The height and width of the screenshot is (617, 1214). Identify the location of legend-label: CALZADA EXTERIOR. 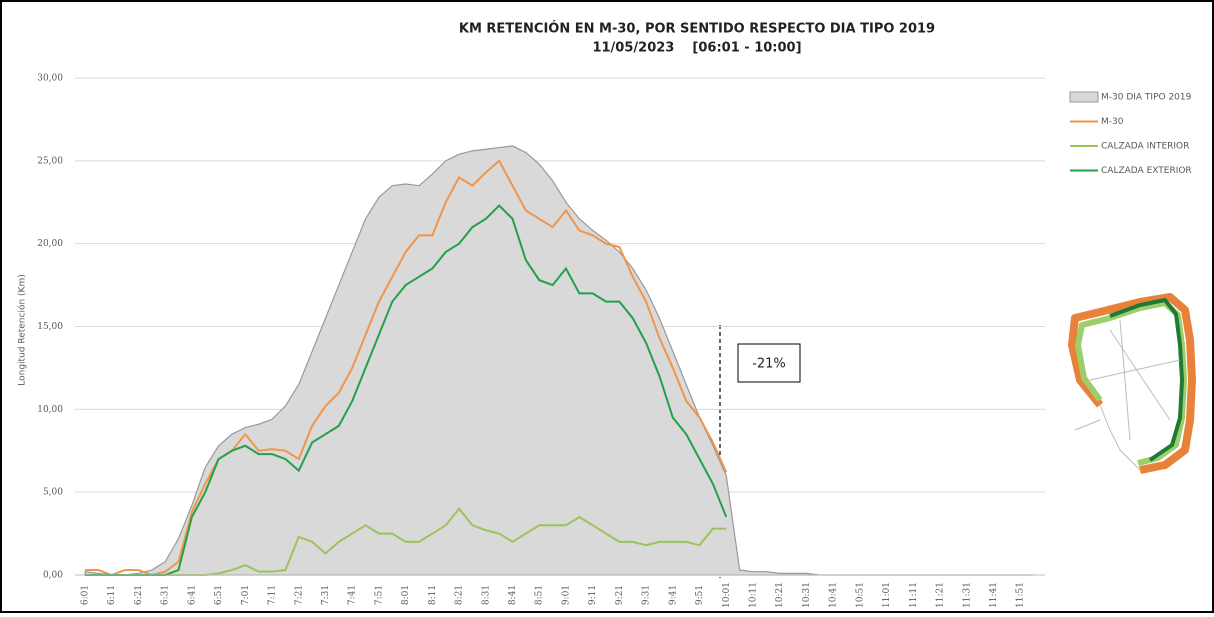
(1146, 171).